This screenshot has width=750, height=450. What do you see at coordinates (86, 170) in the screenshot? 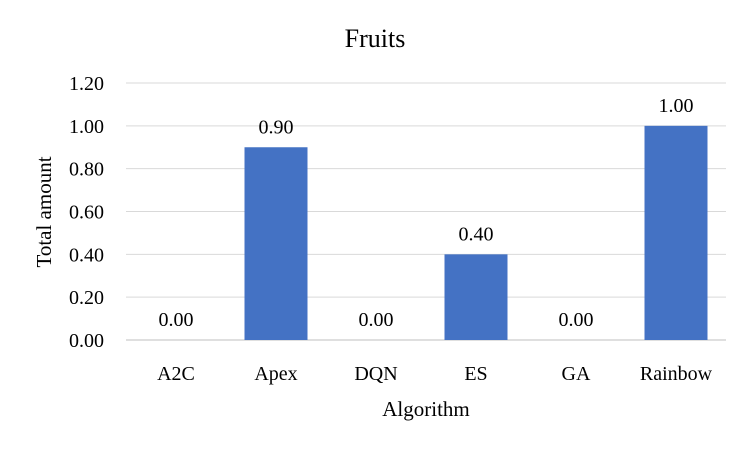
I see `y-tick-label: 0.80` at bounding box center [86, 170].